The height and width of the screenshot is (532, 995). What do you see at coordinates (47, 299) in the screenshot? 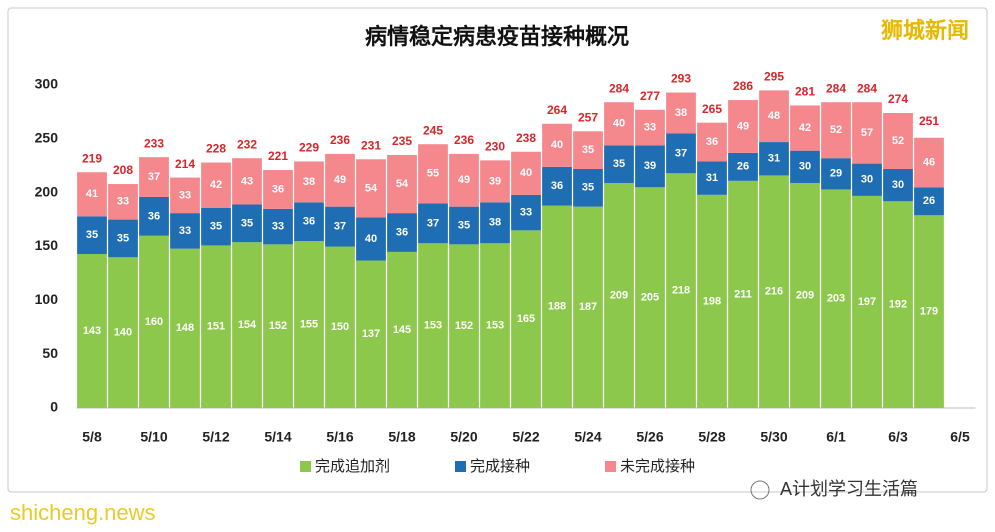
I see `y-tick-label: 100` at bounding box center [47, 299].